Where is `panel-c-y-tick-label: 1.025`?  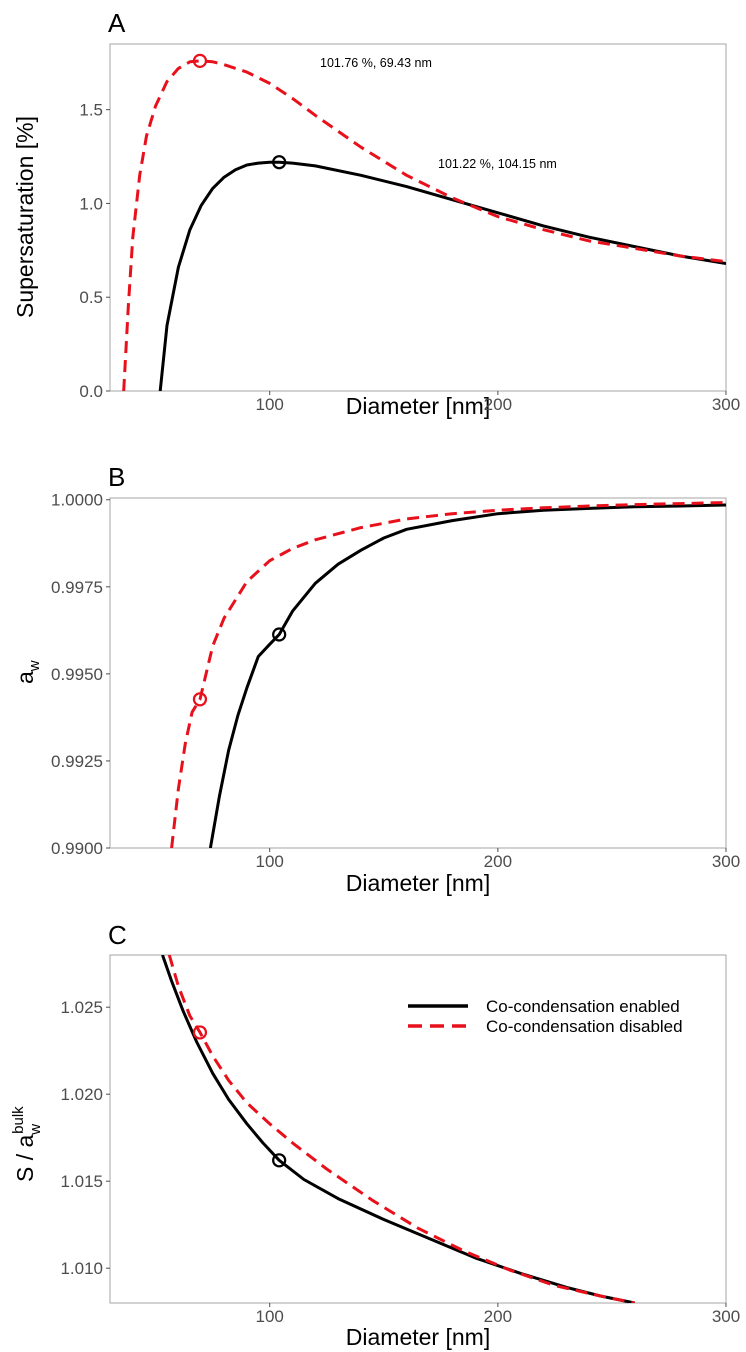 panel-c-y-tick-label: 1.025 is located at coordinates (81, 1007).